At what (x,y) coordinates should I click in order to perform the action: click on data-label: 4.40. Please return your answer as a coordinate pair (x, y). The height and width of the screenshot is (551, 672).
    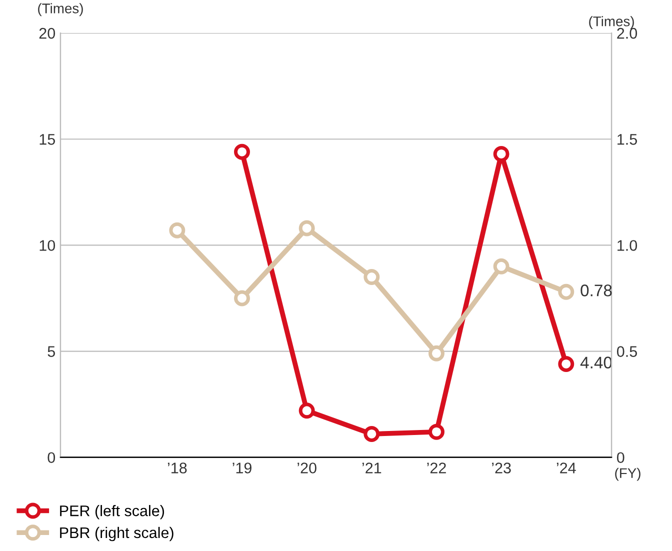
    Looking at the image, I should click on (596, 362).